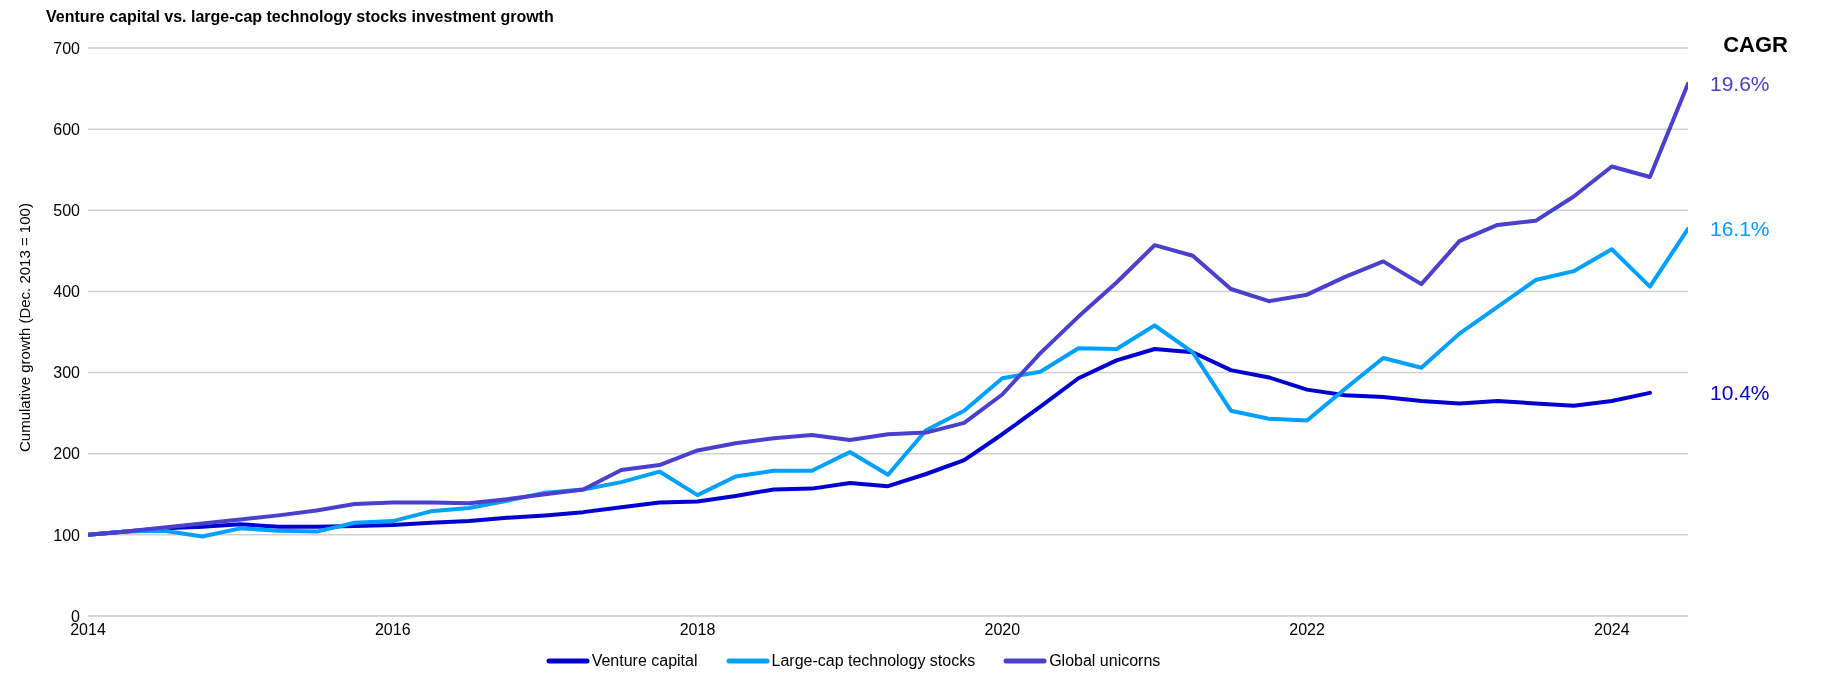 This screenshot has width=1825, height=679. Describe the element at coordinates (697, 630) in the screenshot. I see `x-tick-label: 2018` at that location.